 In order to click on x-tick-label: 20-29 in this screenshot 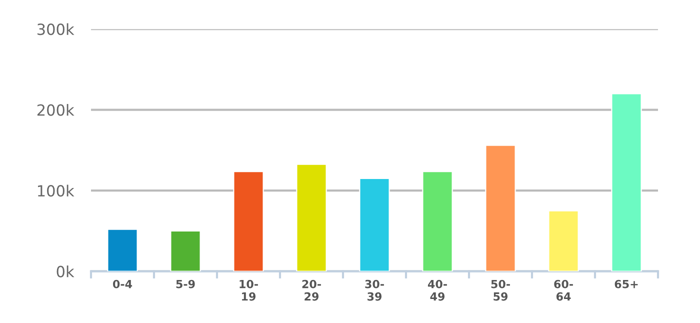, I will do `click(311, 290)`.